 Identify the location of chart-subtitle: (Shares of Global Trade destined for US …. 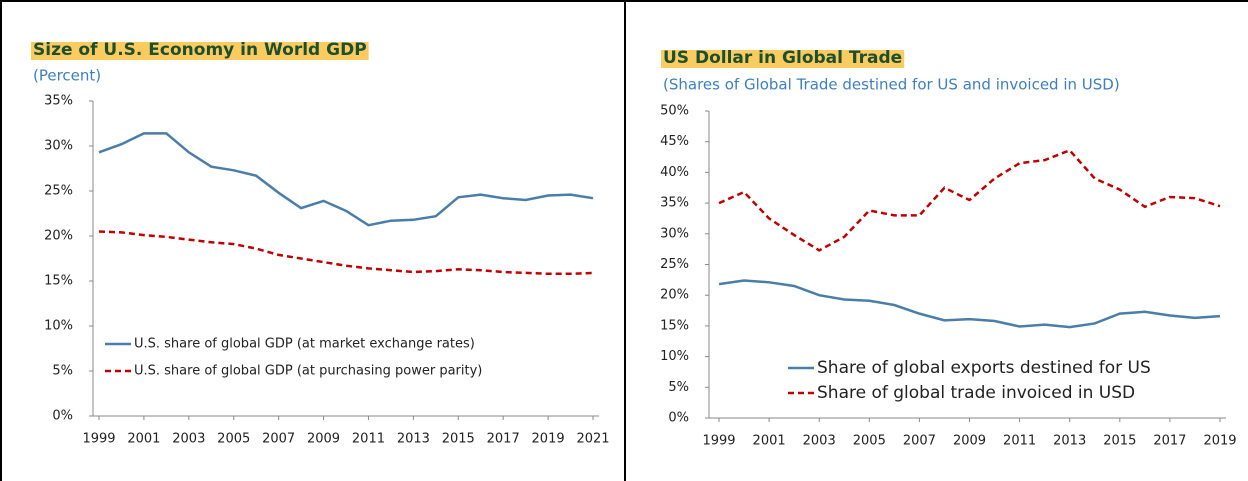
(891, 85).